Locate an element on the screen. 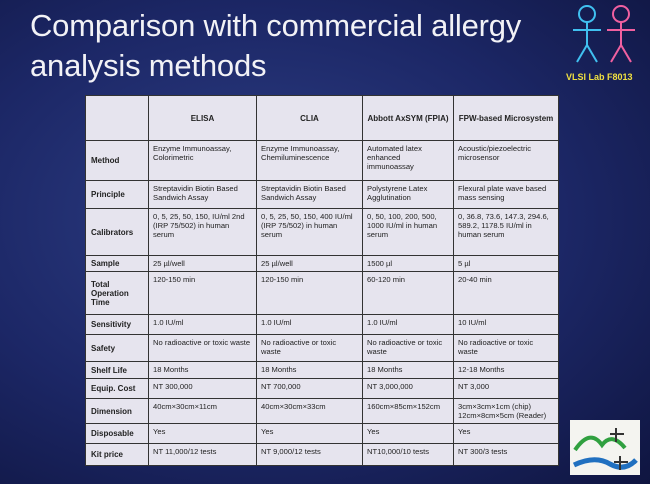 The height and width of the screenshot is (484, 650). row-label: Principle is located at coordinates (117, 194).